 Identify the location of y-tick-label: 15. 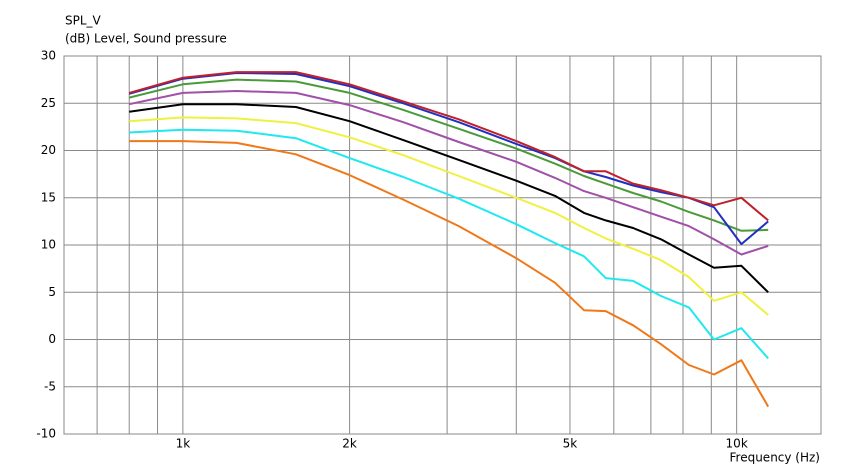
(48, 197).